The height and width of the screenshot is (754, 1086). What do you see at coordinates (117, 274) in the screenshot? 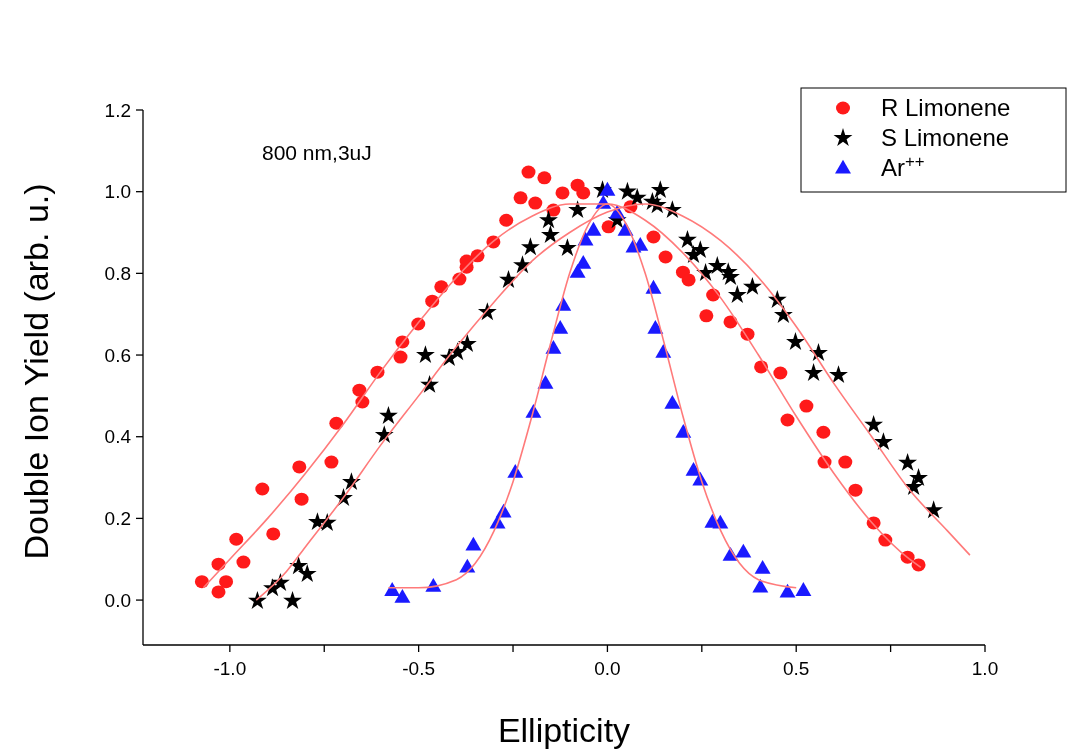
I see `y-tick-label: 0.8` at bounding box center [117, 274].